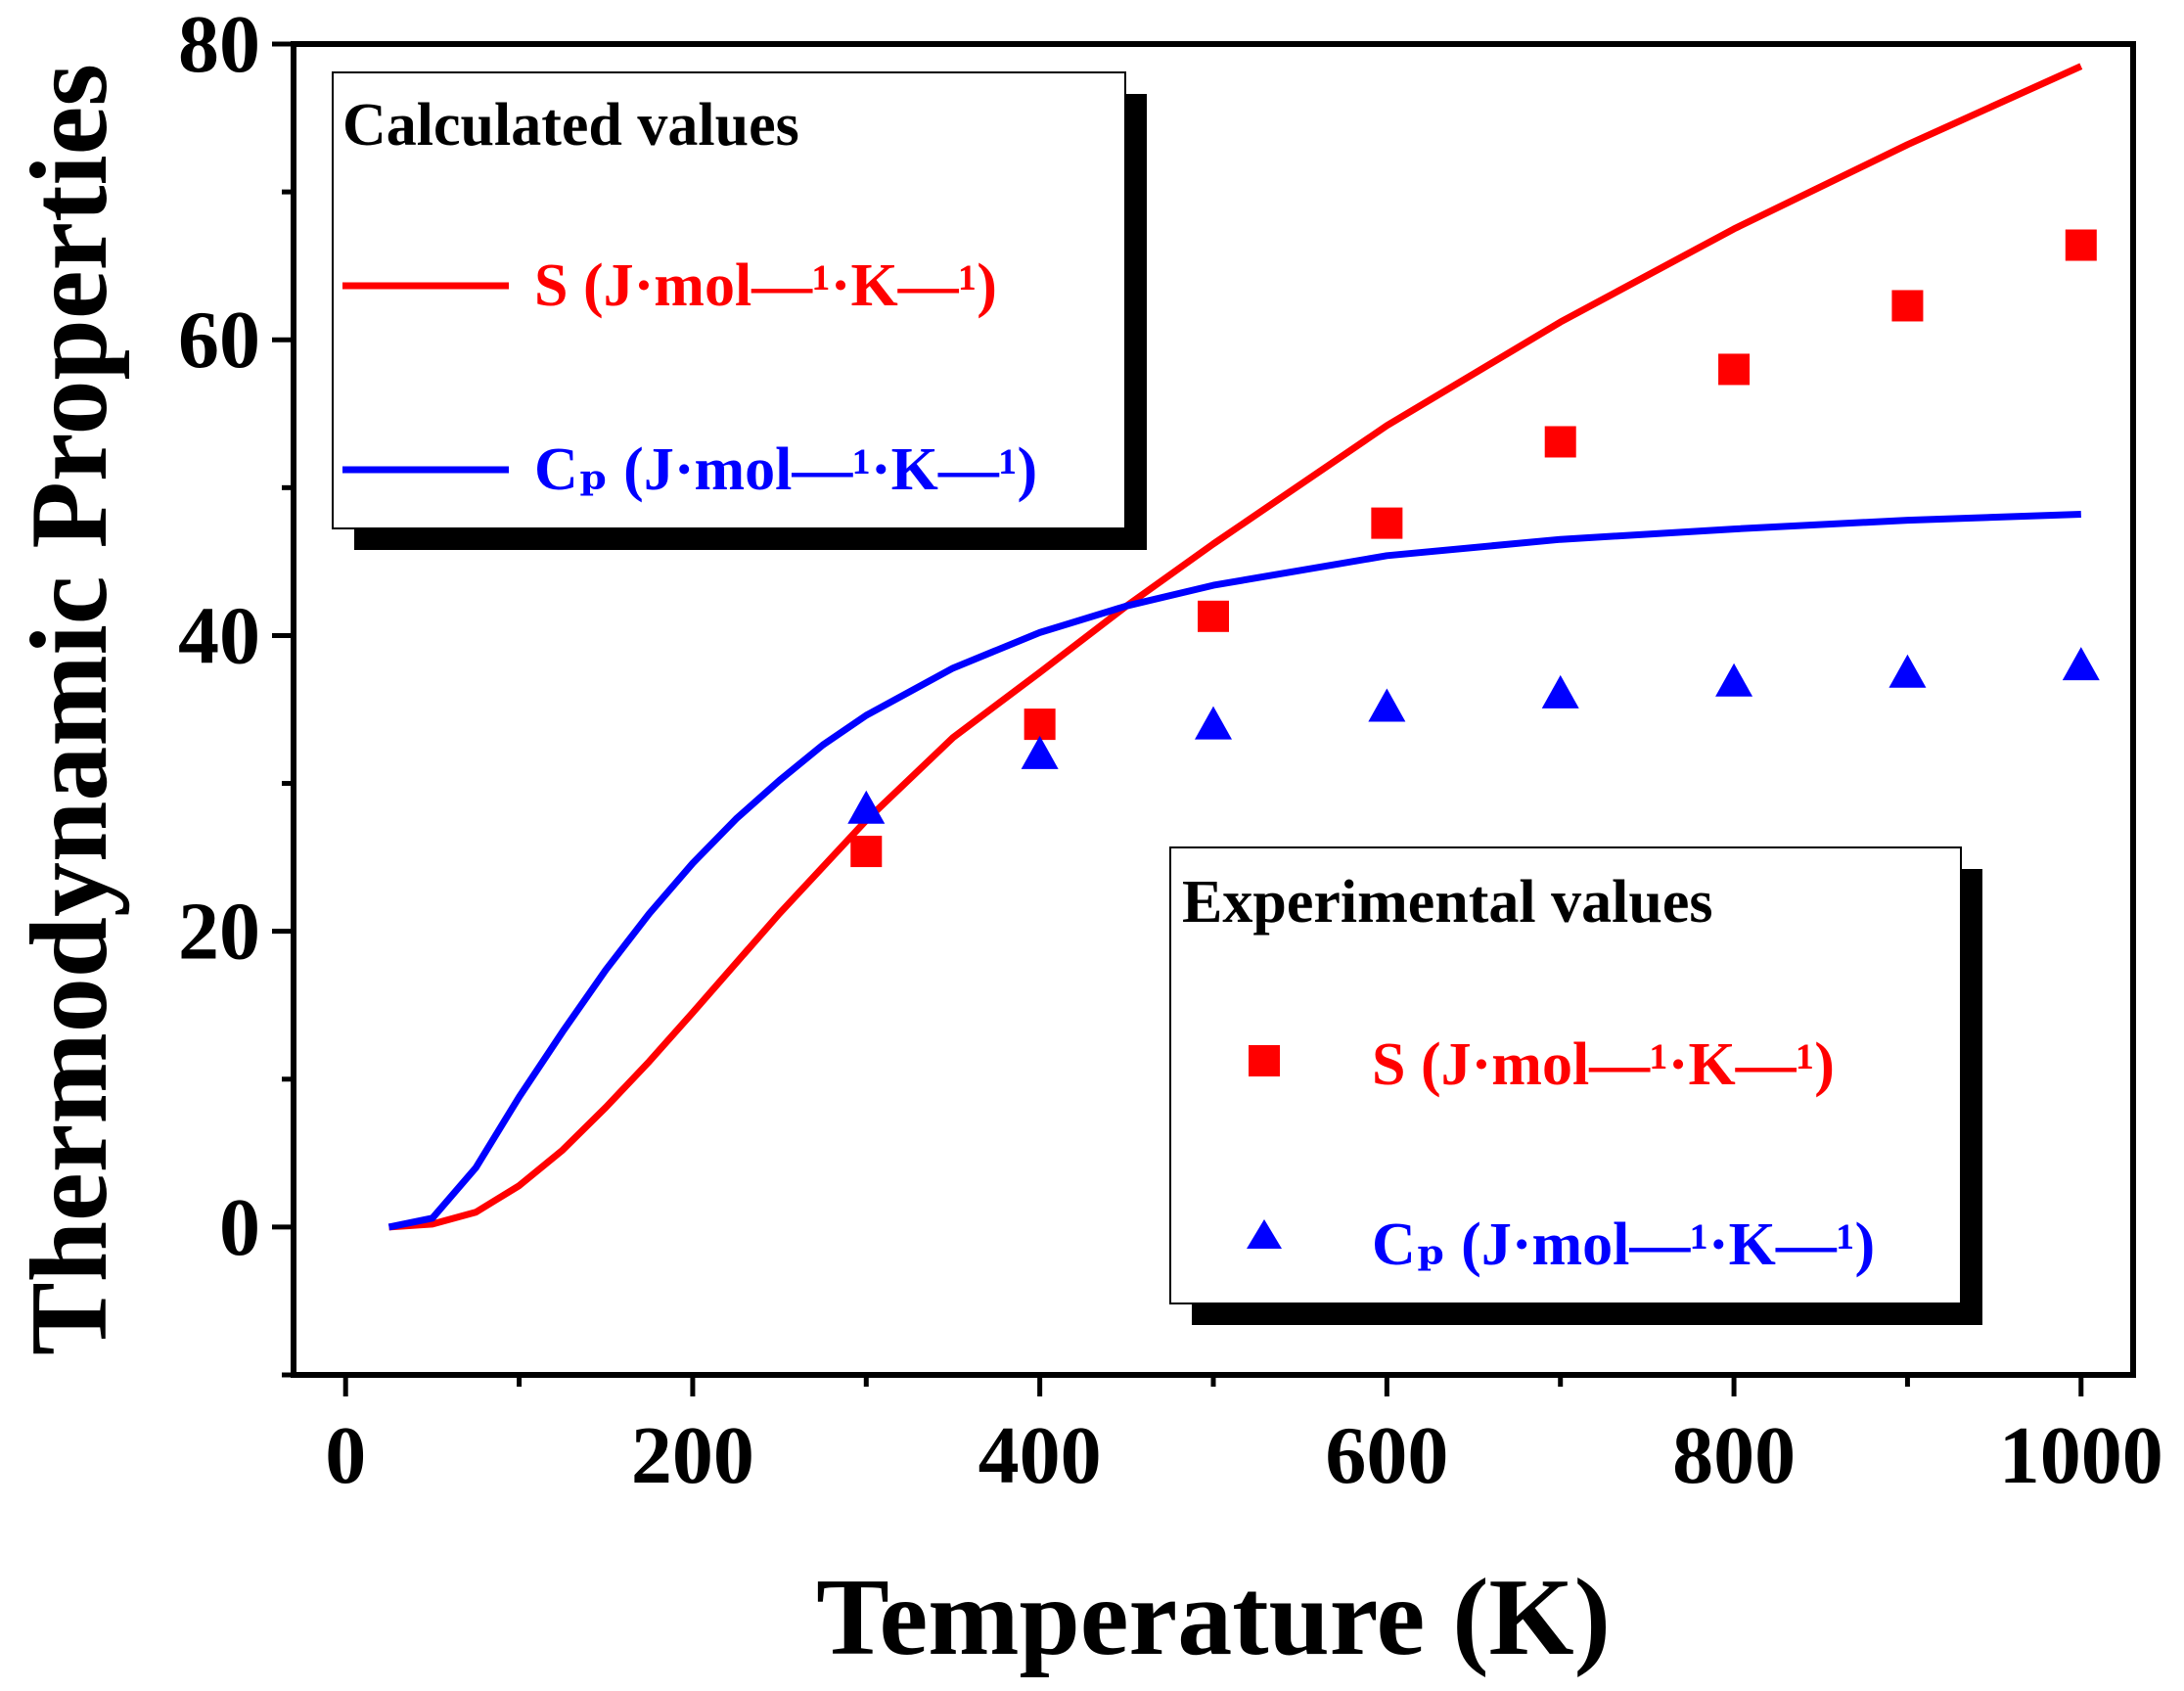 Image resolution: width=2184 pixels, height=1691 pixels. What do you see at coordinates (69, 709) in the screenshot?
I see `y-axis-title: Thermodynamic Properties` at bounding box center [69, 709].